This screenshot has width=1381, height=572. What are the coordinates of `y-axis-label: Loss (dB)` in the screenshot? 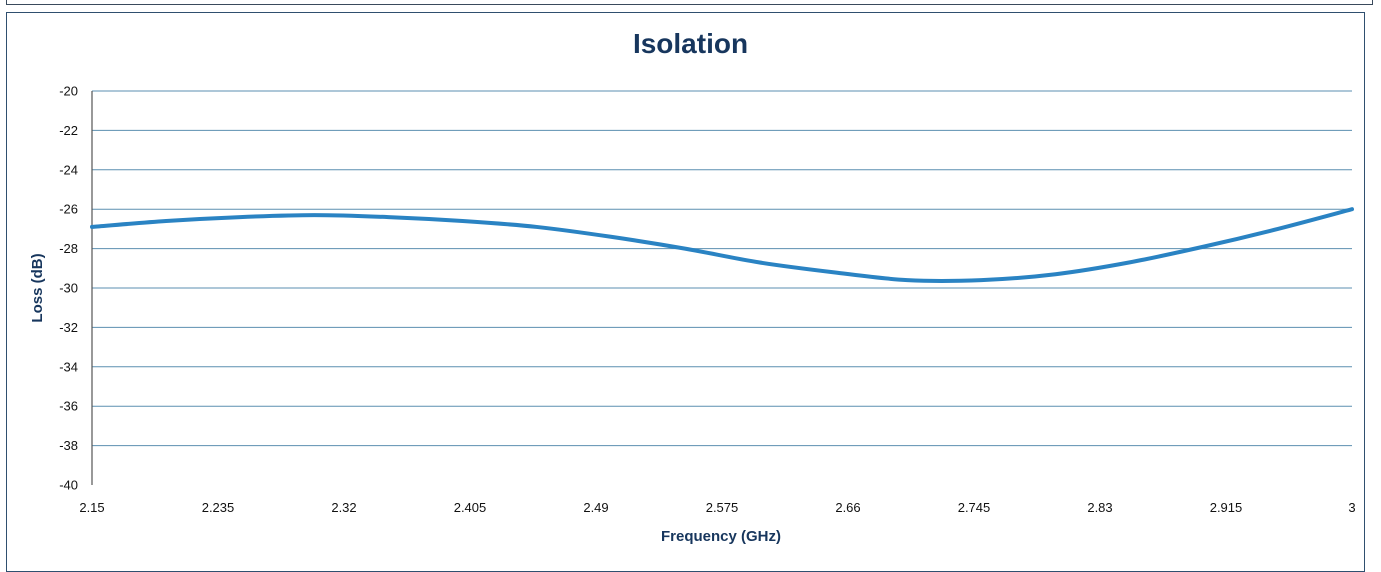 It's located at (37, 287).